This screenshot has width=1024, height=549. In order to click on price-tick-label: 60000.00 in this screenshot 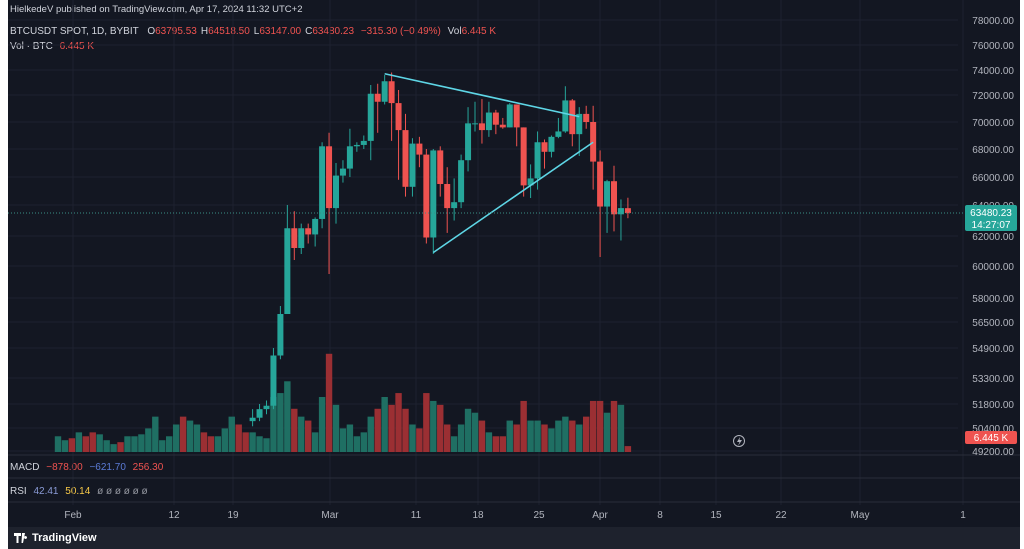, I will do `click(993, 267)`.